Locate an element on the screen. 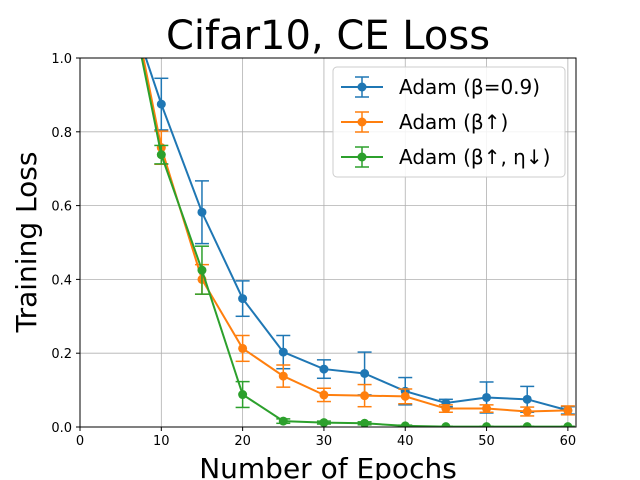 This screenshot has height=480, width=640. y-axis-label: Training Loss is located at coordinates (26, 243).